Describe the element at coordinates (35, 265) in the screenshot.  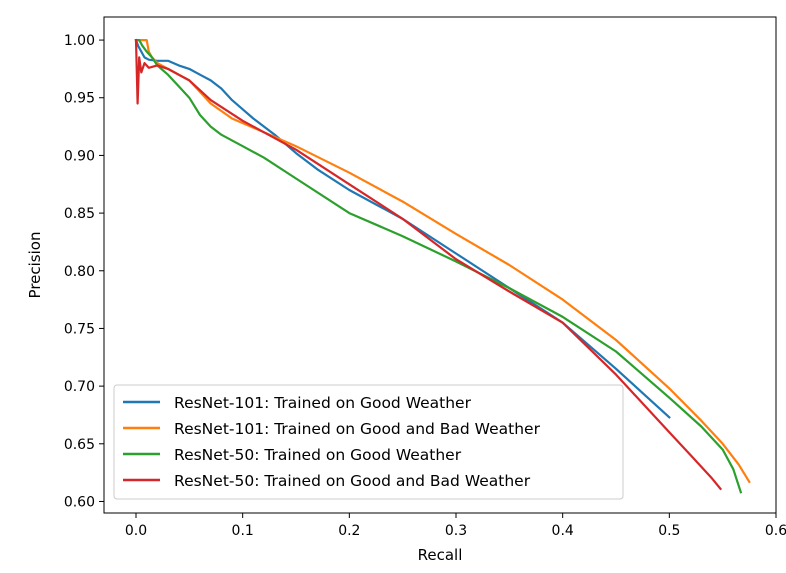
I see `y-axis-label: Precision` at that location.